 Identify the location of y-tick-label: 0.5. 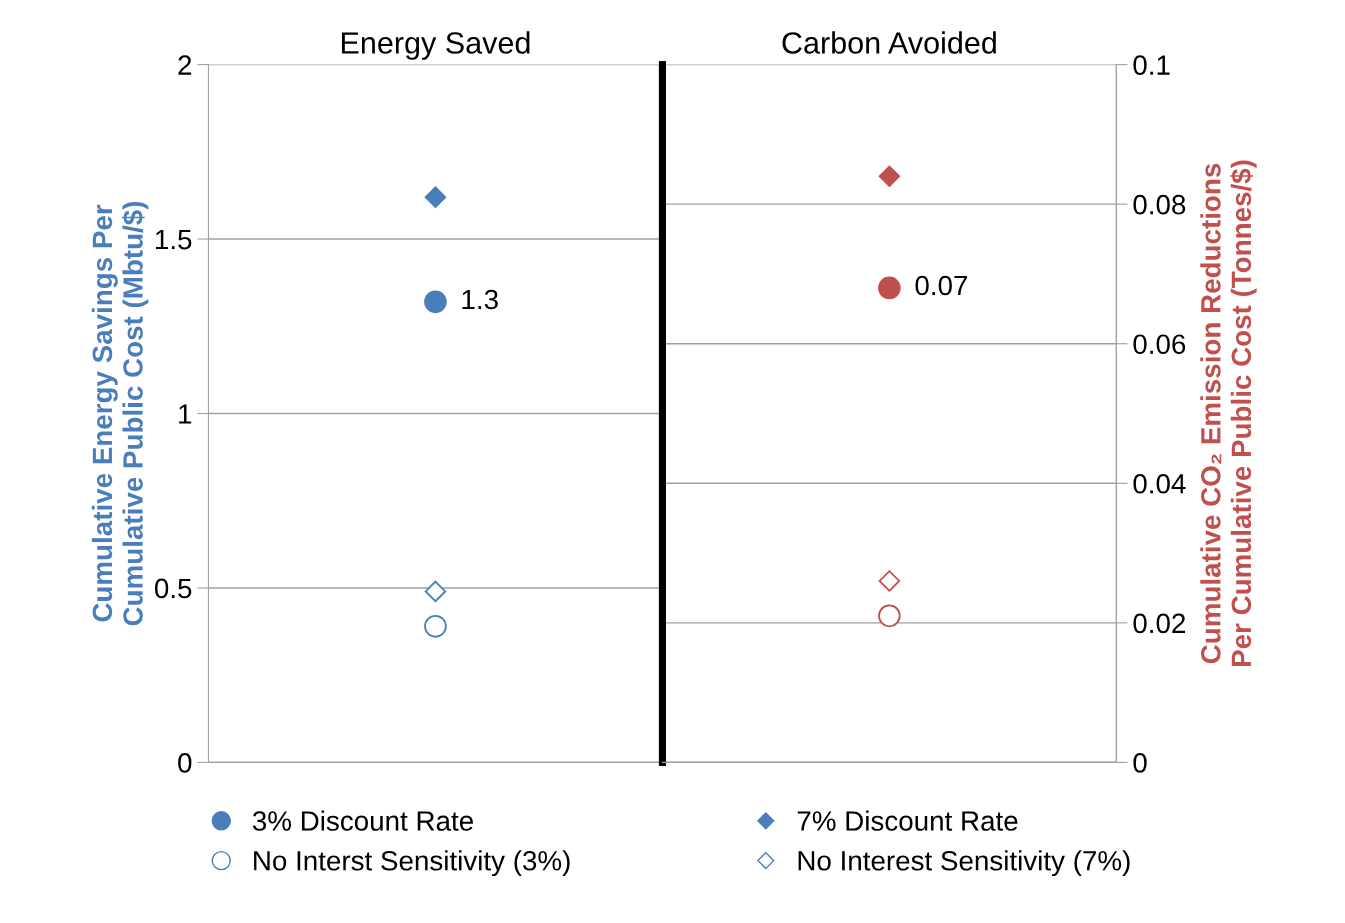
(173, 588).